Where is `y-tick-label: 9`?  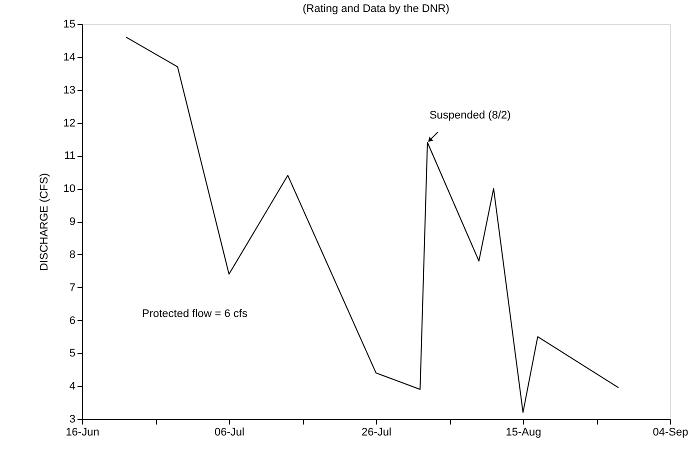 y-tick-label: 9 is located at coordinates (72, 222).